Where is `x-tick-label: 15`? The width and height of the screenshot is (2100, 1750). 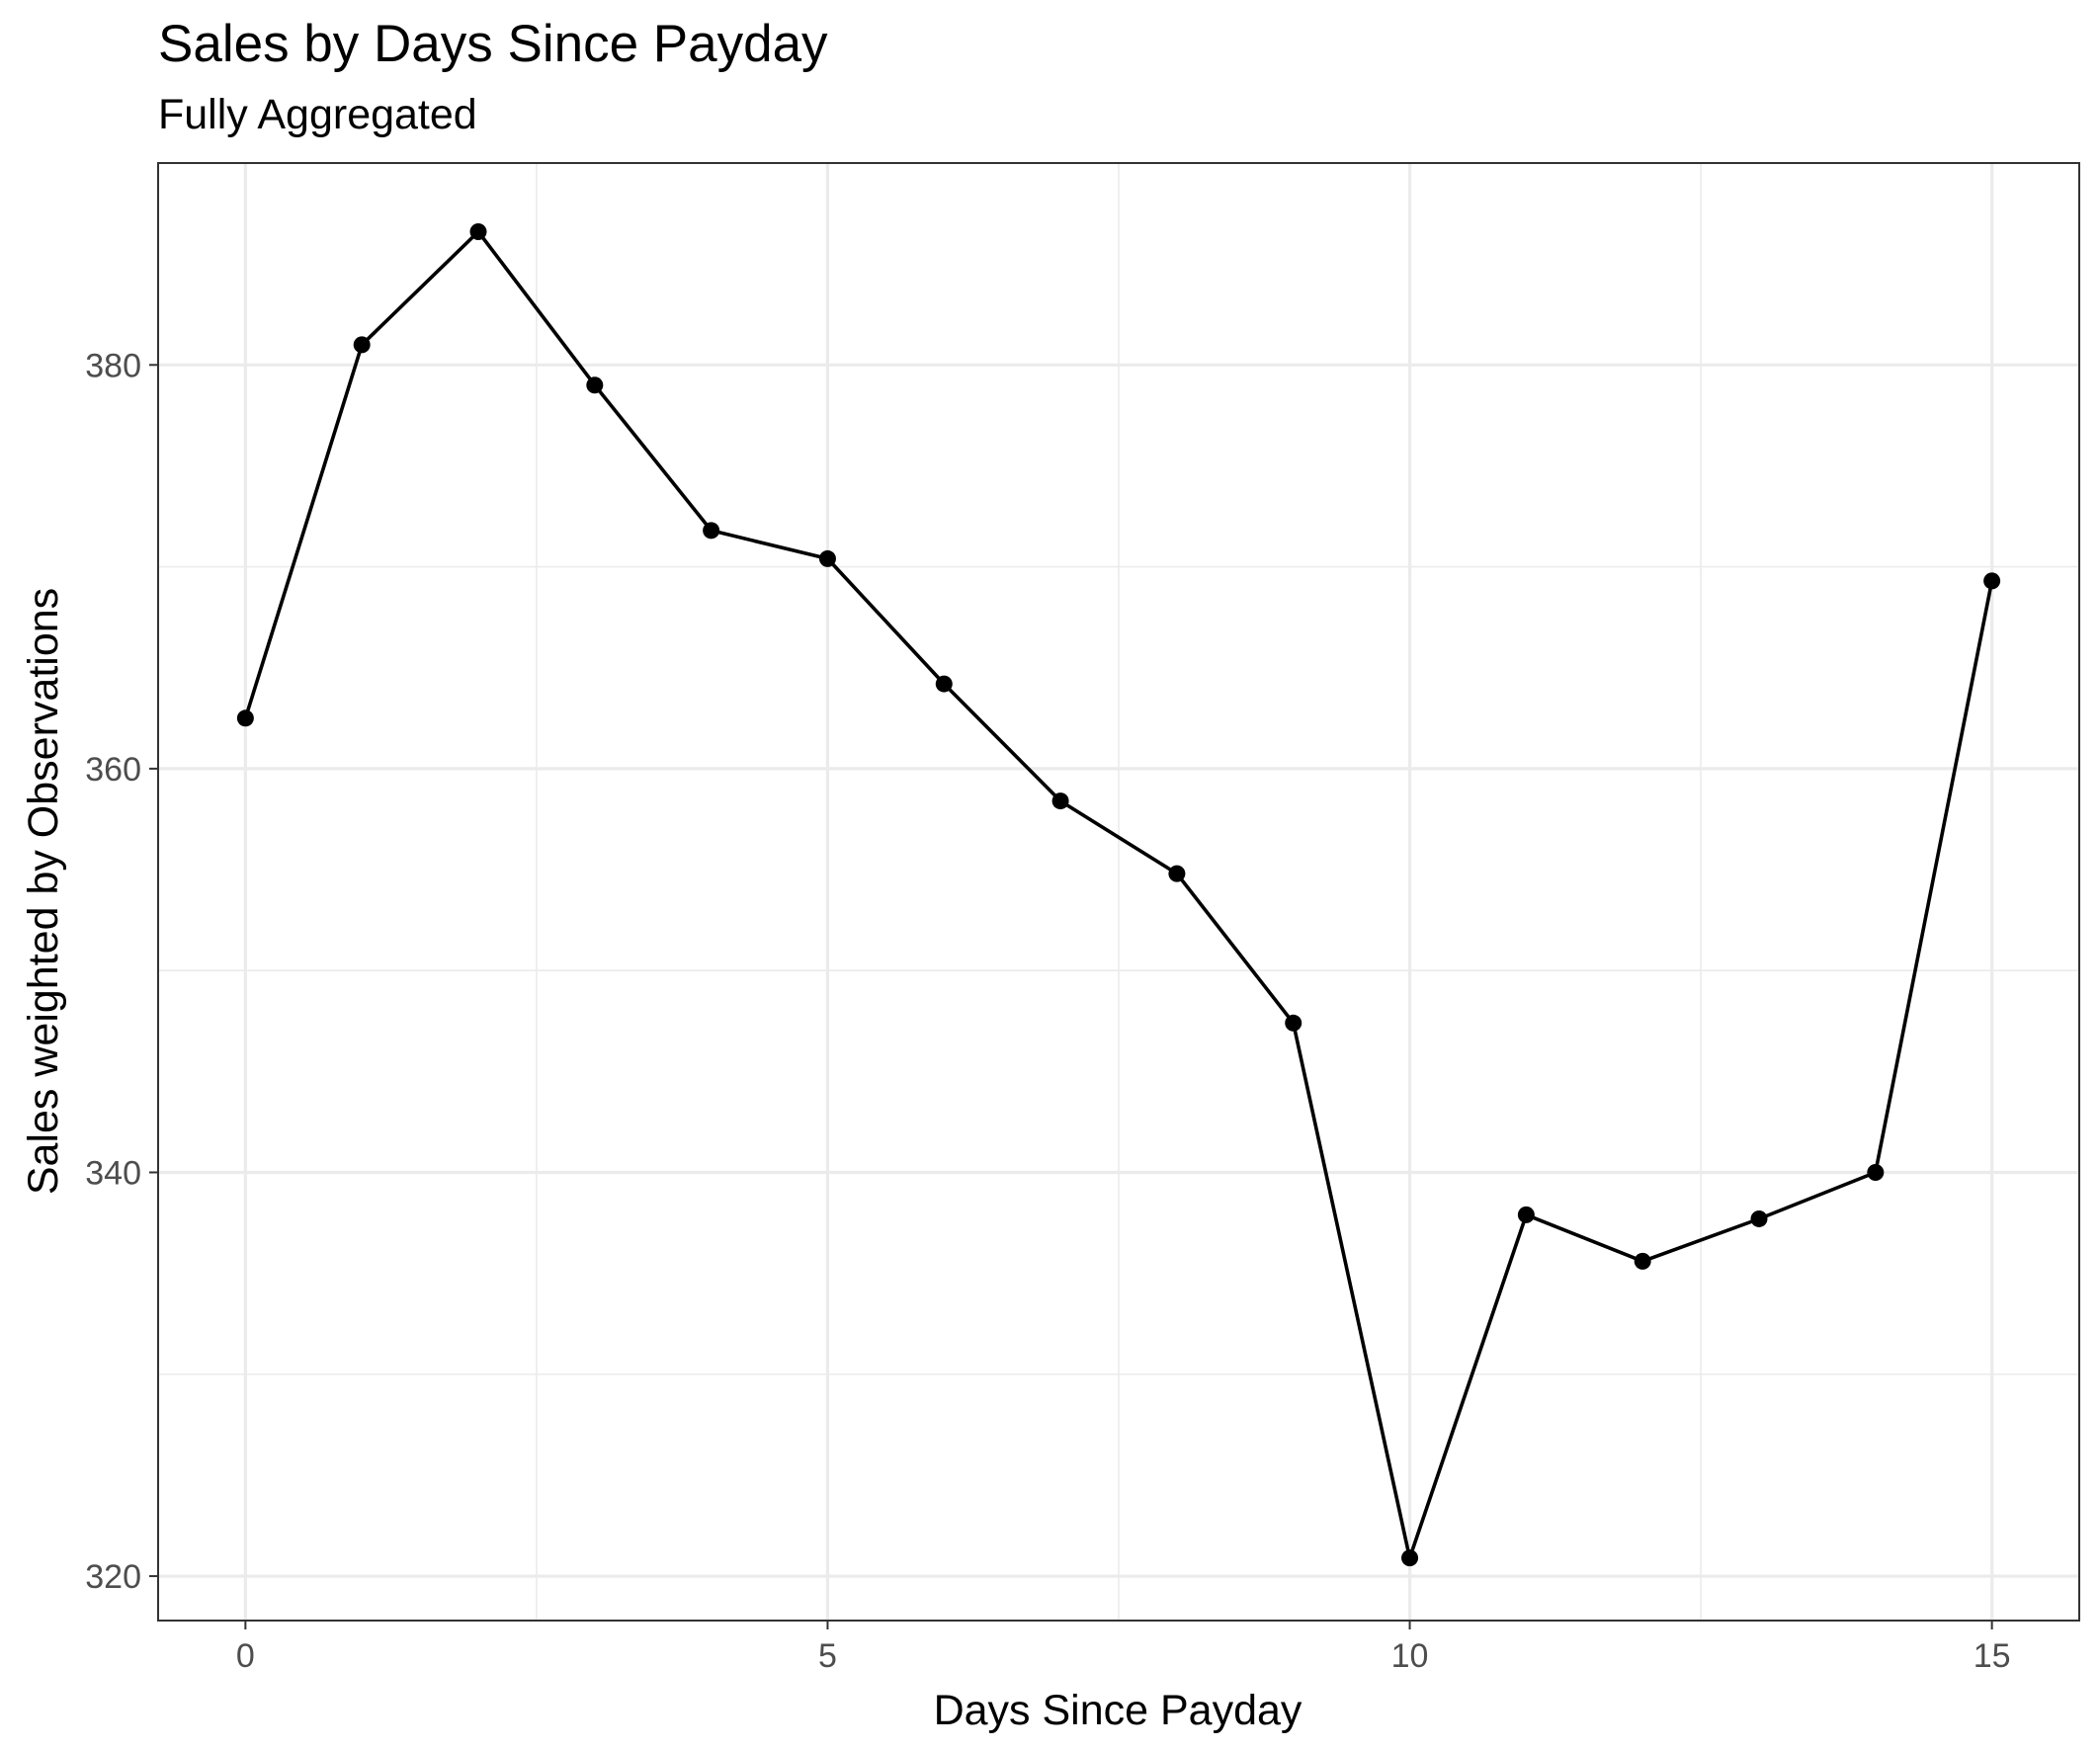 x-tick-label: 15 is located at coordinates (1992, 1656).